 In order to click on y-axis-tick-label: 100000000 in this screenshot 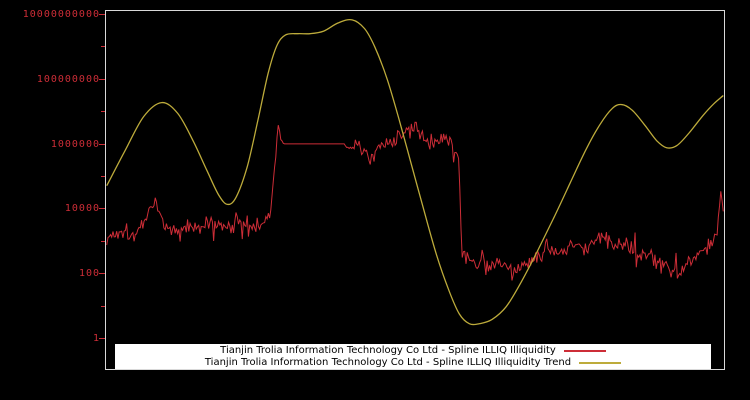, I will do `click(68, 79)`.